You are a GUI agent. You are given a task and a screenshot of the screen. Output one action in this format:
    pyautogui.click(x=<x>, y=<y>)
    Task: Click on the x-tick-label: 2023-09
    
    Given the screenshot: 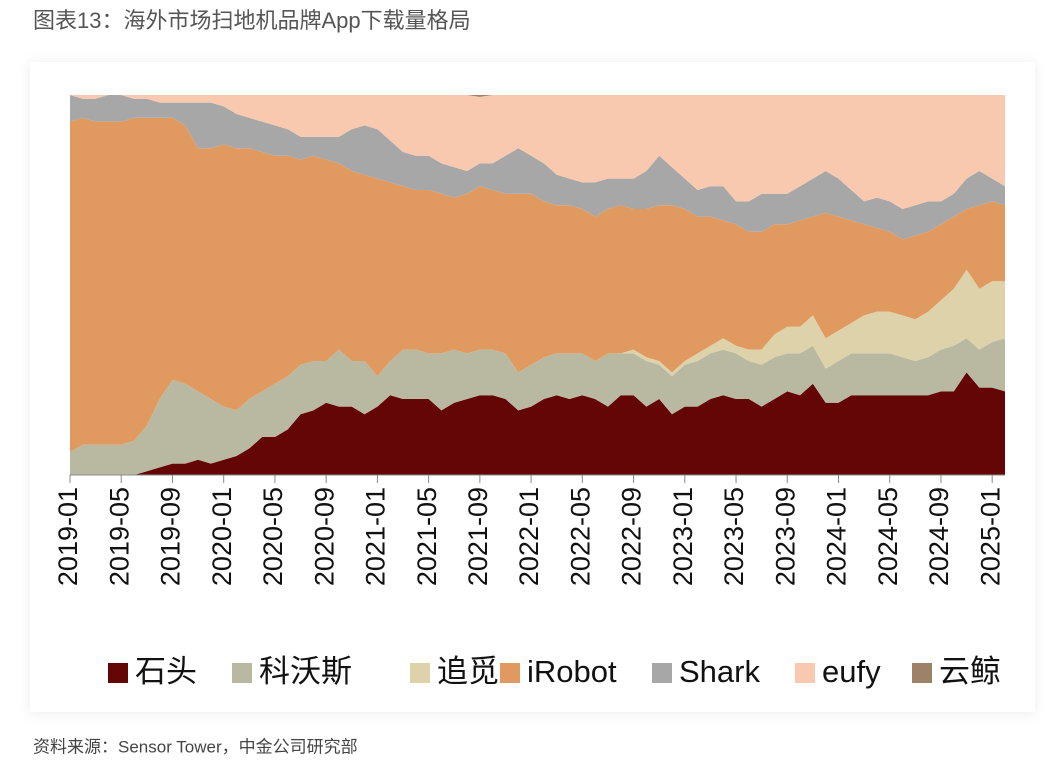 What is the action you would take?
    pyautogui.click(x=785, y=536)
    